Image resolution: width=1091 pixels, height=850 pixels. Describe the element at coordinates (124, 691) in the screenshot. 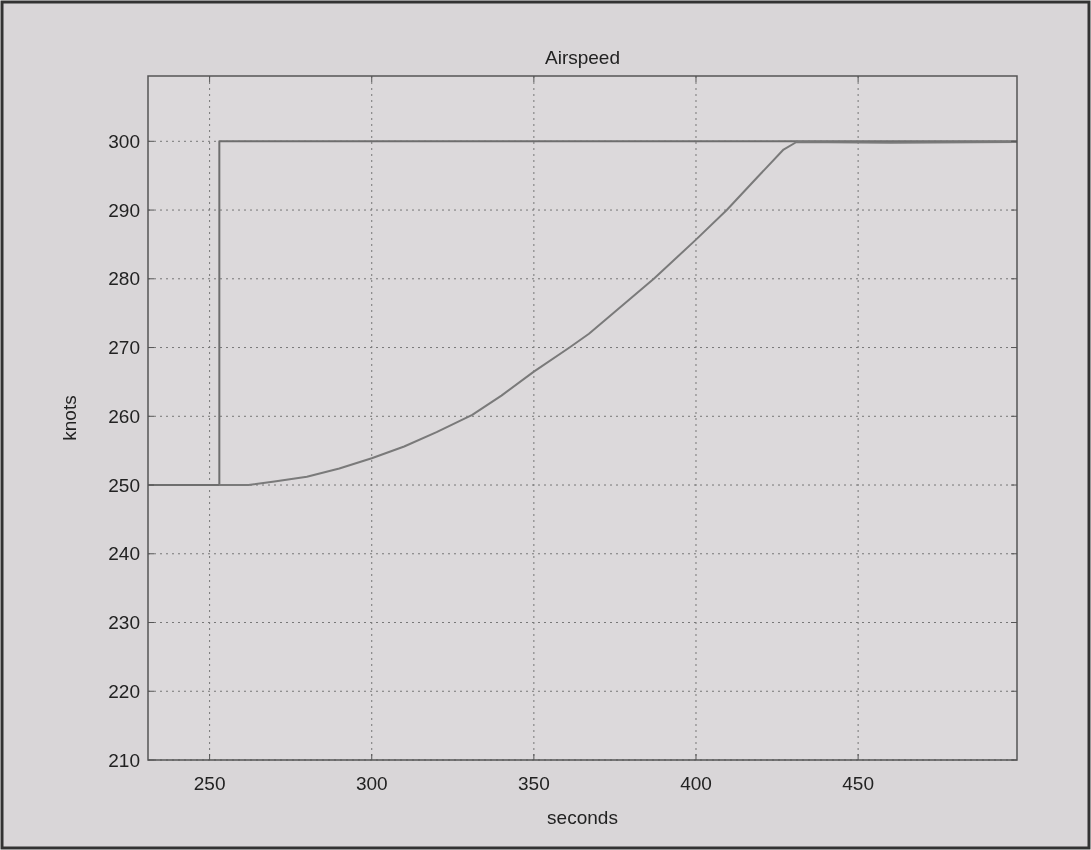

I see `y-tick-label: 220` at that location.